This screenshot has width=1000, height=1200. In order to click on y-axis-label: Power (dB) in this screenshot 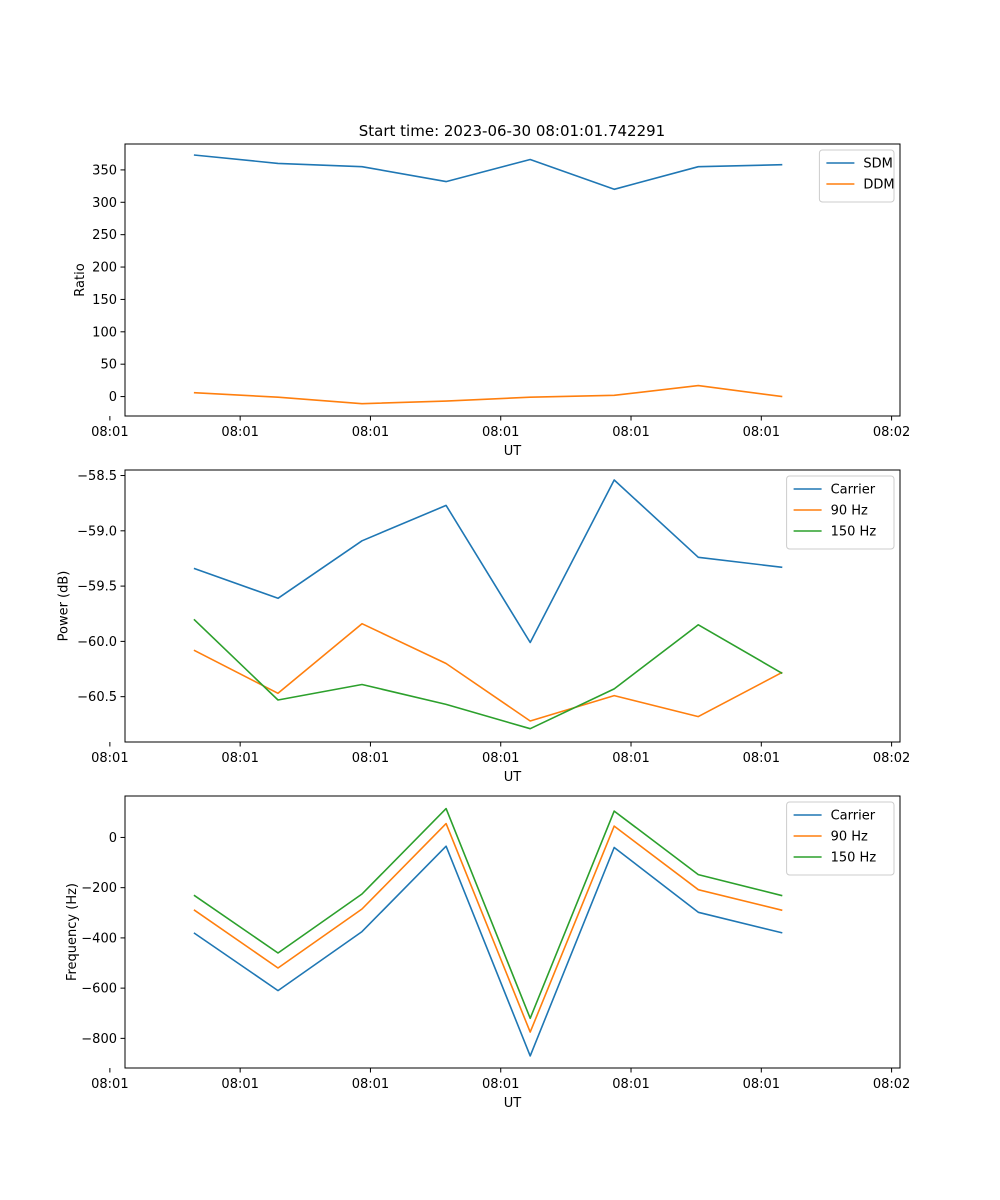, I will do `click(64, 606)`.